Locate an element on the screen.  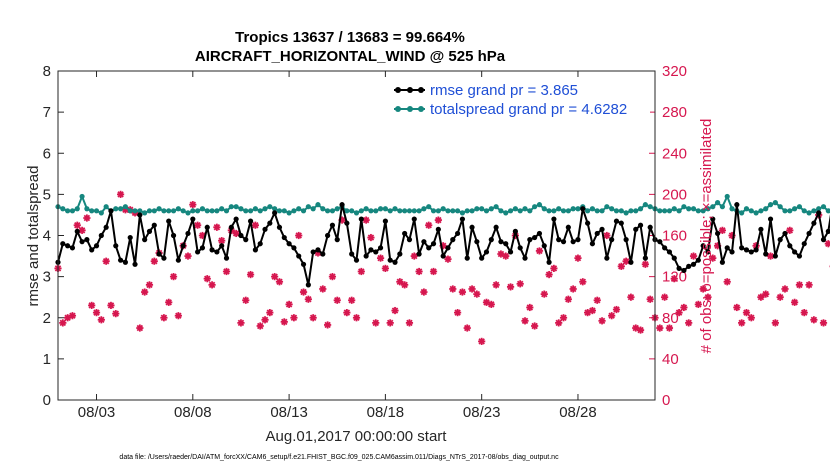
y-tick-label-right: 40 is located at coordinates (670, 359).